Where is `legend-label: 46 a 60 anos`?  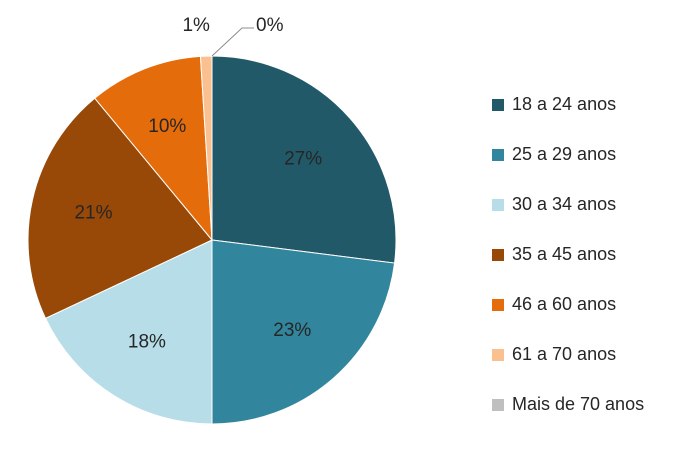
legend-label: 46 a 60 anos is located at coordinates (564, 304).